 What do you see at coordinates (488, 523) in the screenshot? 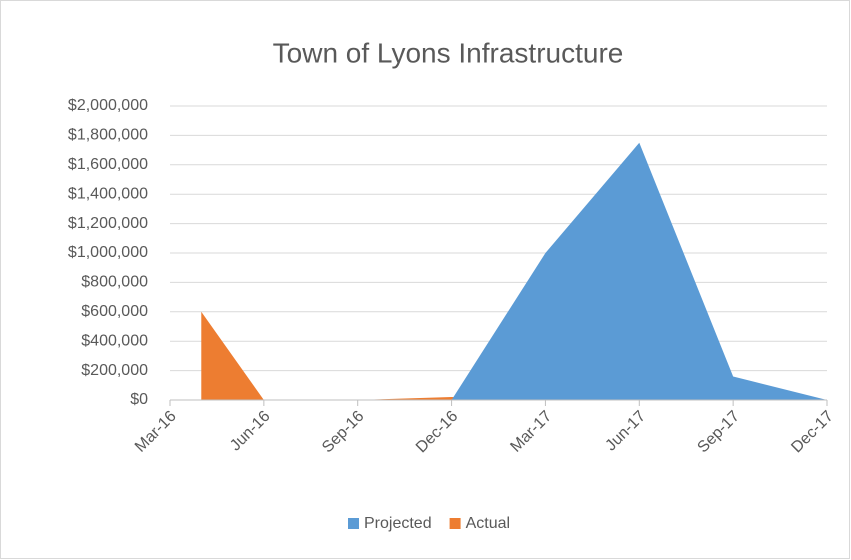
I see `legend-label: Actual` at bounding box center [488, 523].